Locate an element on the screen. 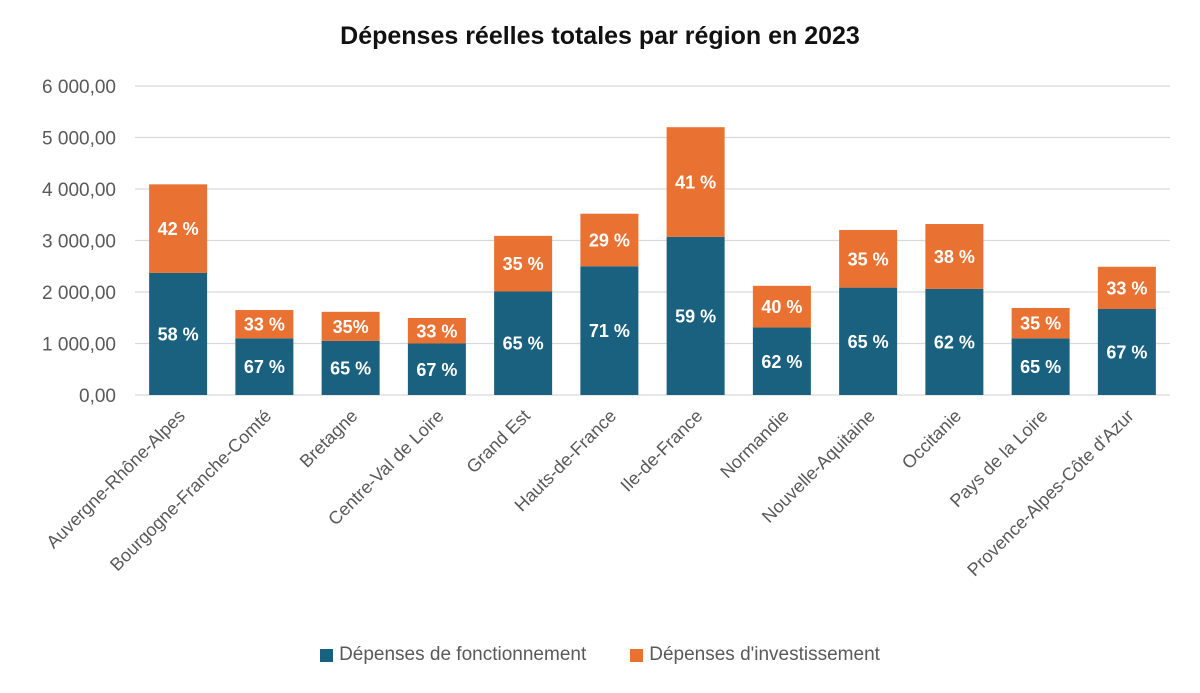 This screenshot has width=1200, height=693. x-tick-label: Provence-Alpes-Côte d'Azur is located at coordinates (1050, 493).